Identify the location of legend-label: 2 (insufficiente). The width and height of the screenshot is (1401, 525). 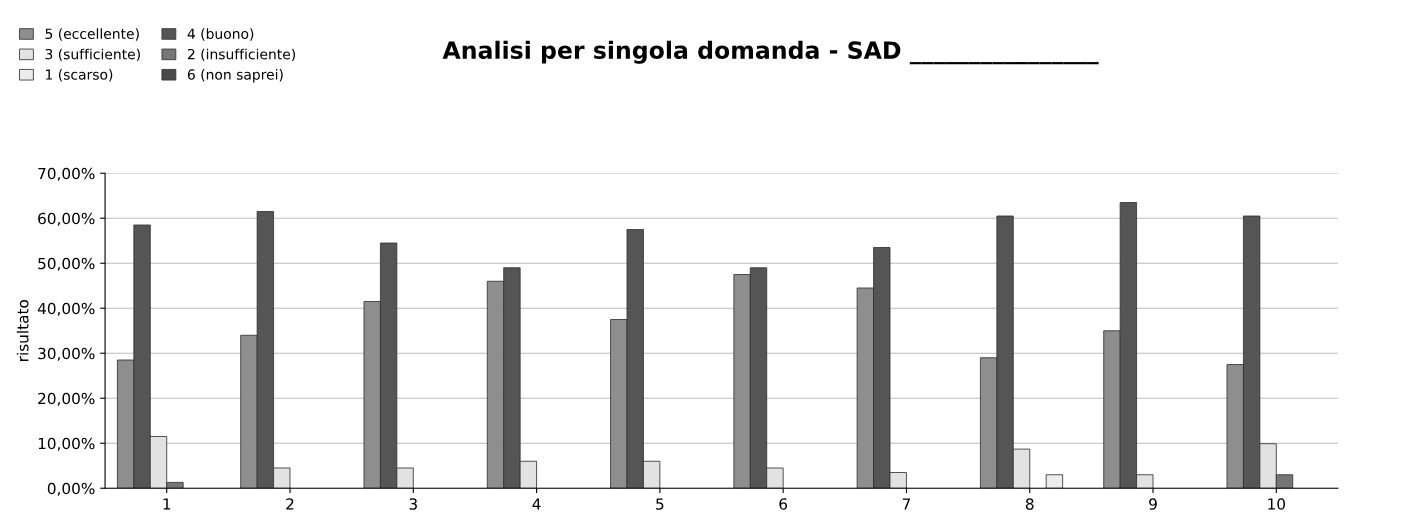
(241, 55).